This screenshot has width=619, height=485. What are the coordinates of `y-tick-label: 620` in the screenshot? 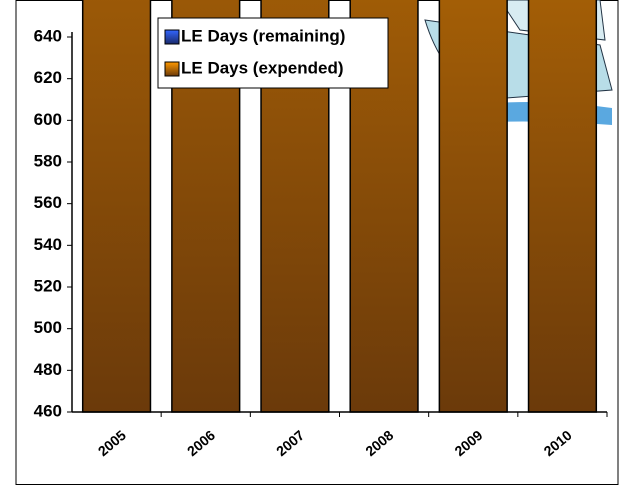 It's located at (48, 77).